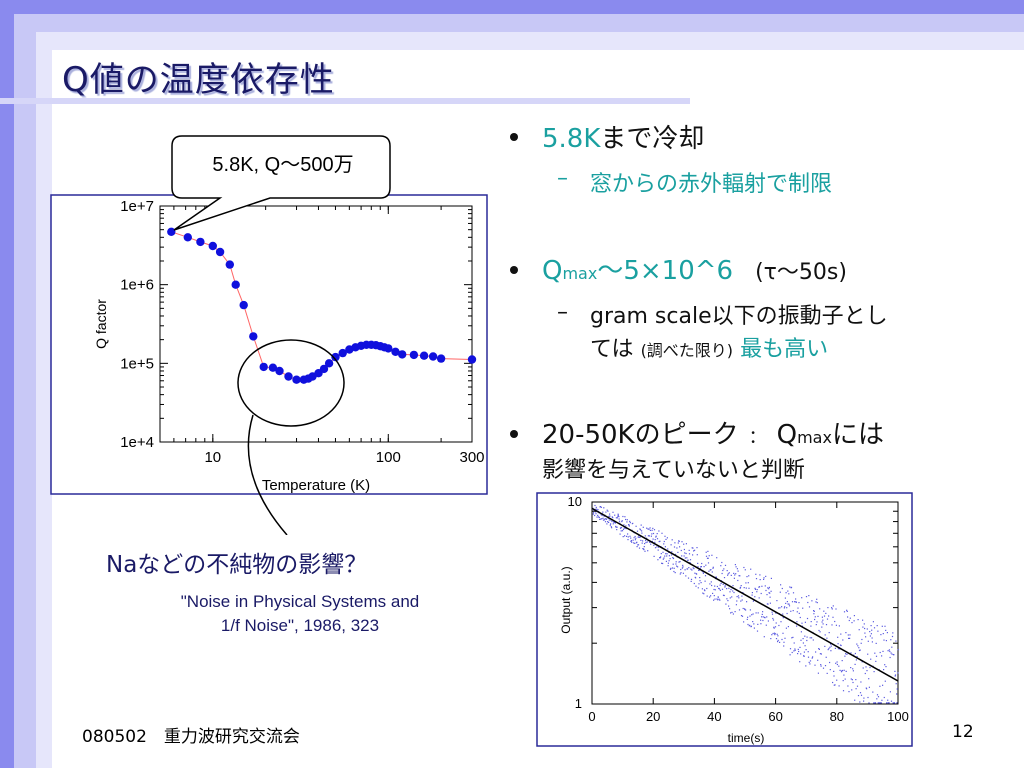  I want to click on chart1-plot-area, so click(316, 324).